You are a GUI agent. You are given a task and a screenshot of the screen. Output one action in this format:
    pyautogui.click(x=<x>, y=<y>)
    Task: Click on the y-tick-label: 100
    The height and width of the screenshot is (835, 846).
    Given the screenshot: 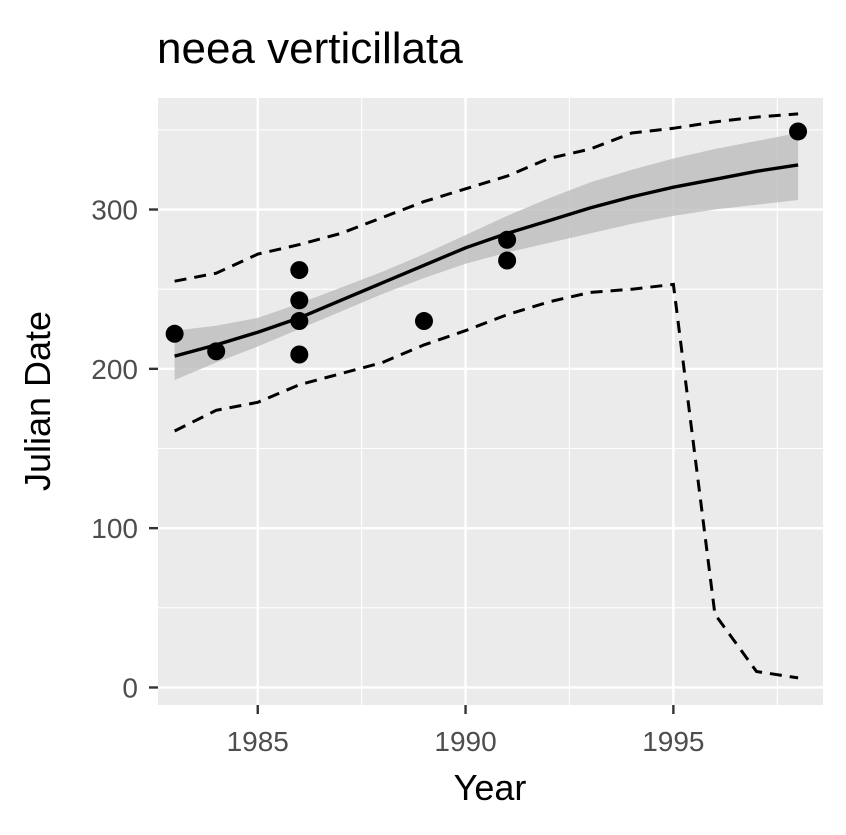 What is the action you would take?
    pyautogui.click(x=114, y=528)
    